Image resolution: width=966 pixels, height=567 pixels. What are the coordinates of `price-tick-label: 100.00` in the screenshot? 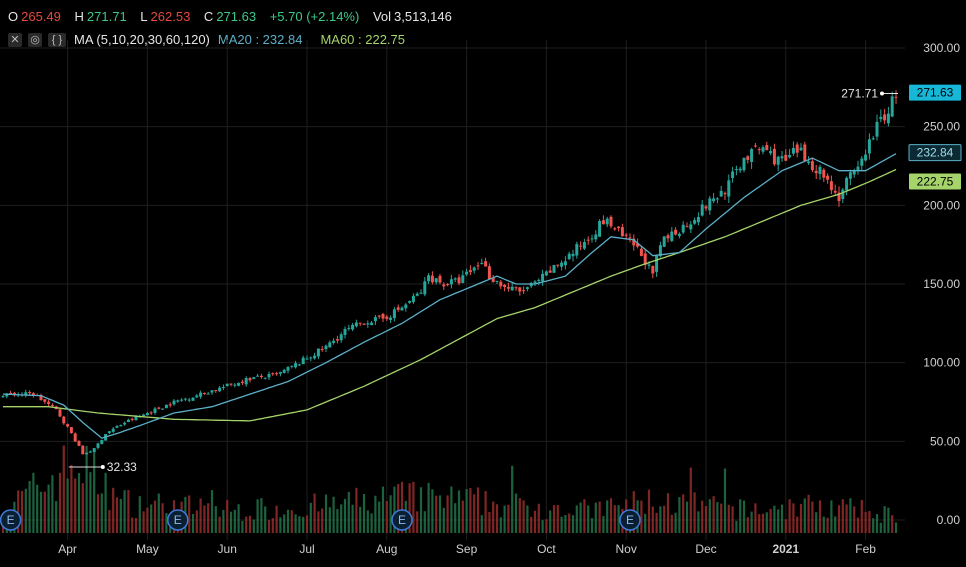 It's located at (941, 363).